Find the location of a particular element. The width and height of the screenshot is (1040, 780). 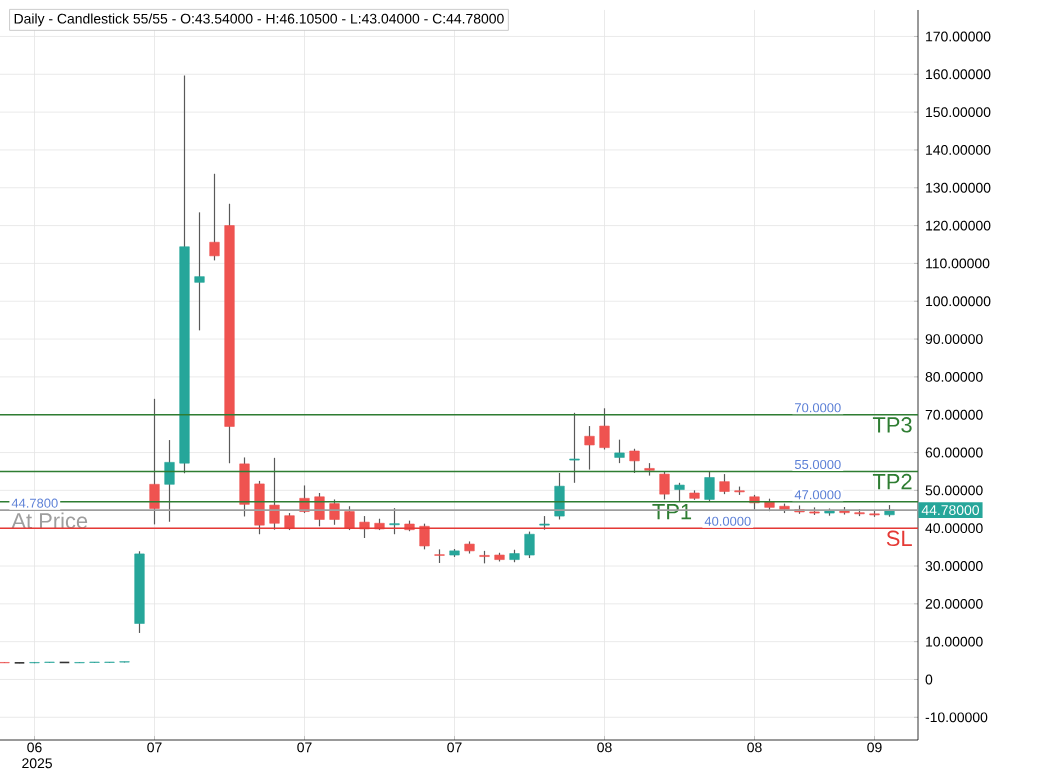

ref-line-label: At Price is located at coordinates (49, 520).